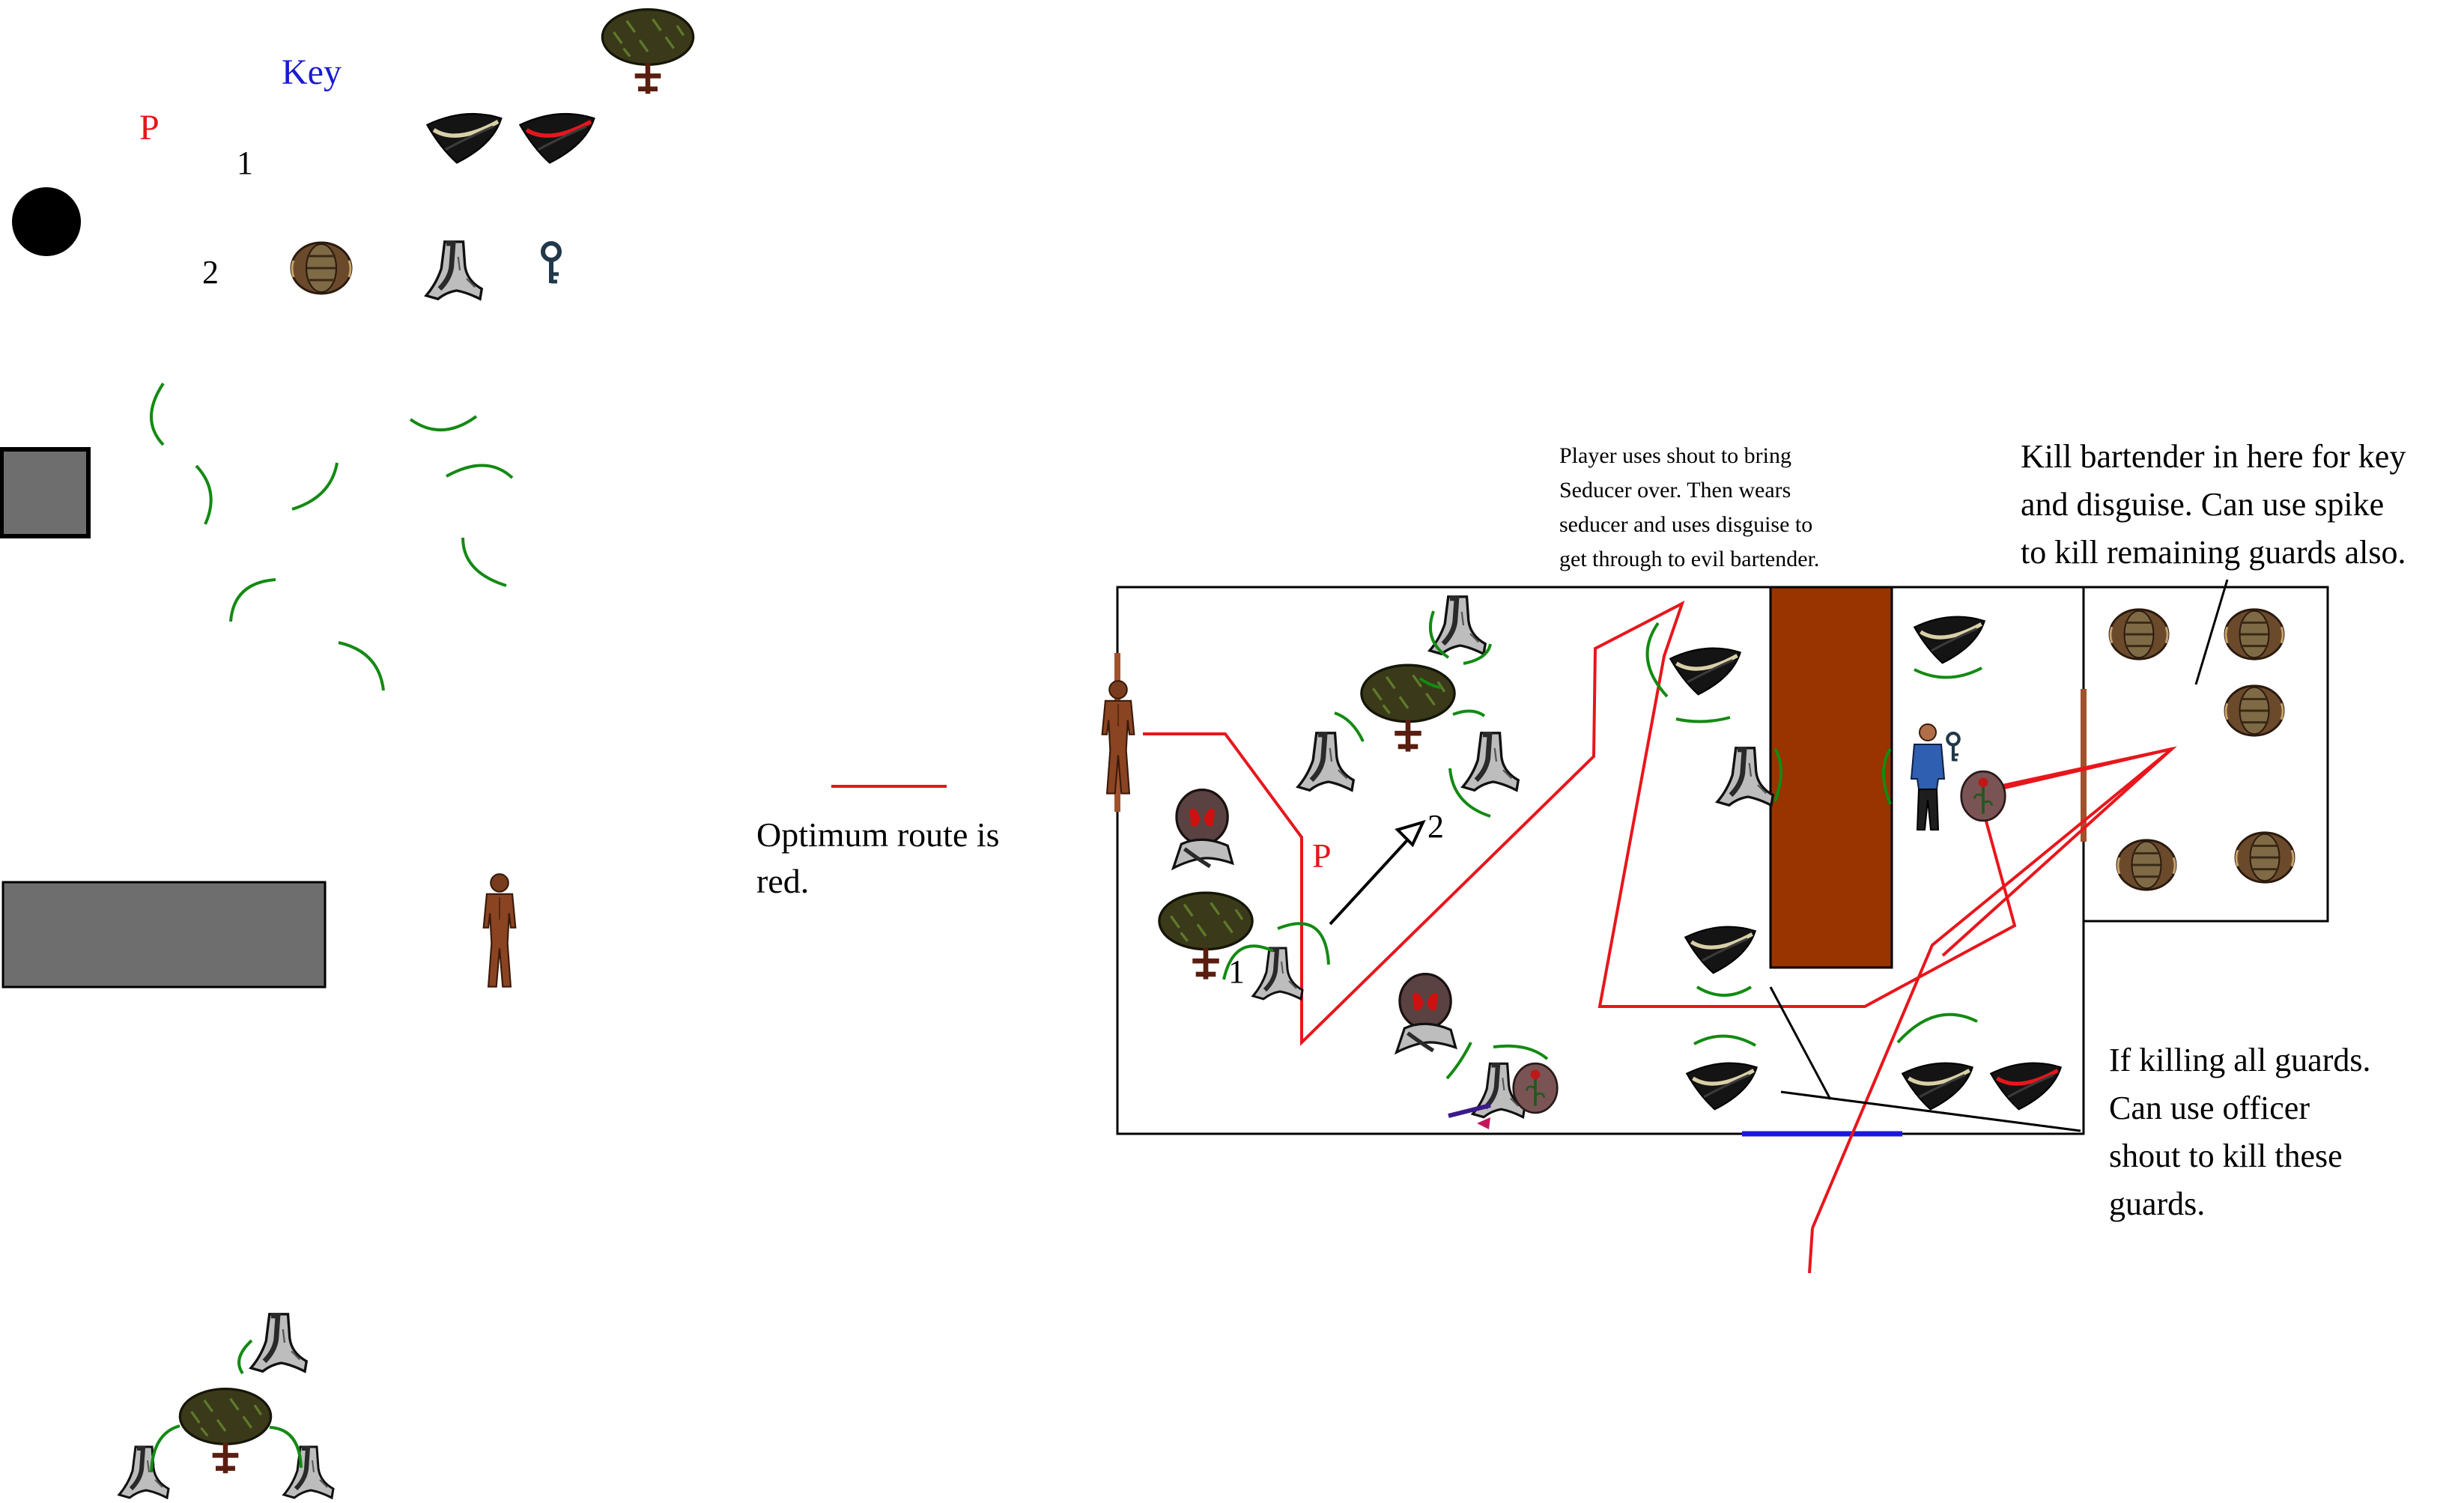 This screenshot has height=1503, width=2464. I want to click on annotation-guards-line: guards., so click(2157, 1203).